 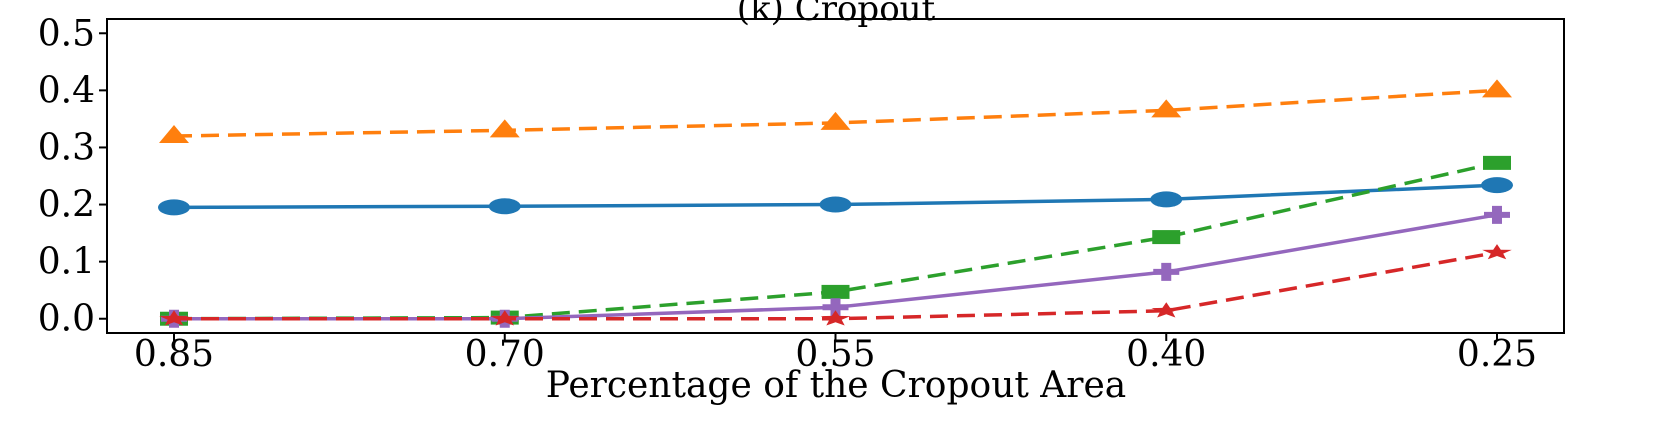 What do you see at coordinates (1497, 354) in the screenshot?
I see `x-tick-label: 0.25` at bounding box center [1497, 354].